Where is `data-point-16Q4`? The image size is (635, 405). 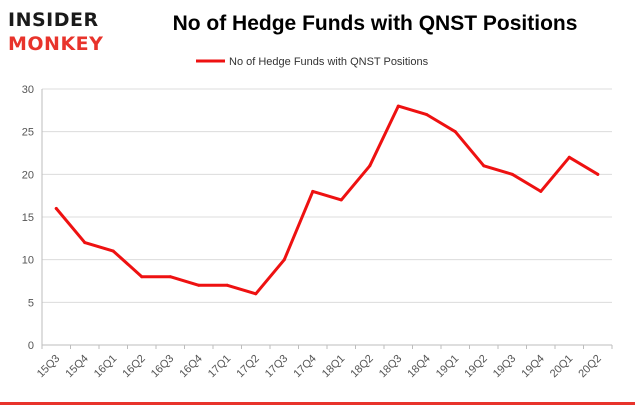
data-point-16Q4 is located at coordinates (199, 285).